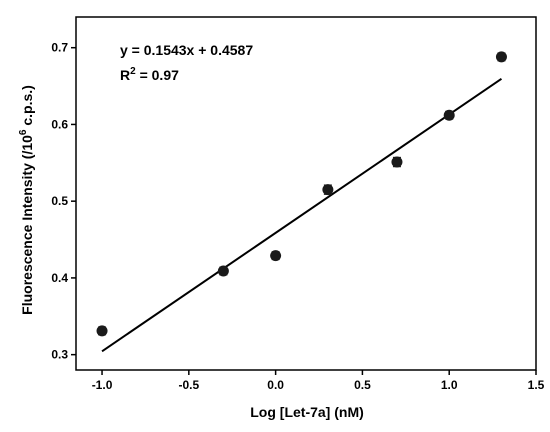 The width and height of the screenshot is (550, 432). I want to click on y-tick-label: 0.6, so click(59, 124).